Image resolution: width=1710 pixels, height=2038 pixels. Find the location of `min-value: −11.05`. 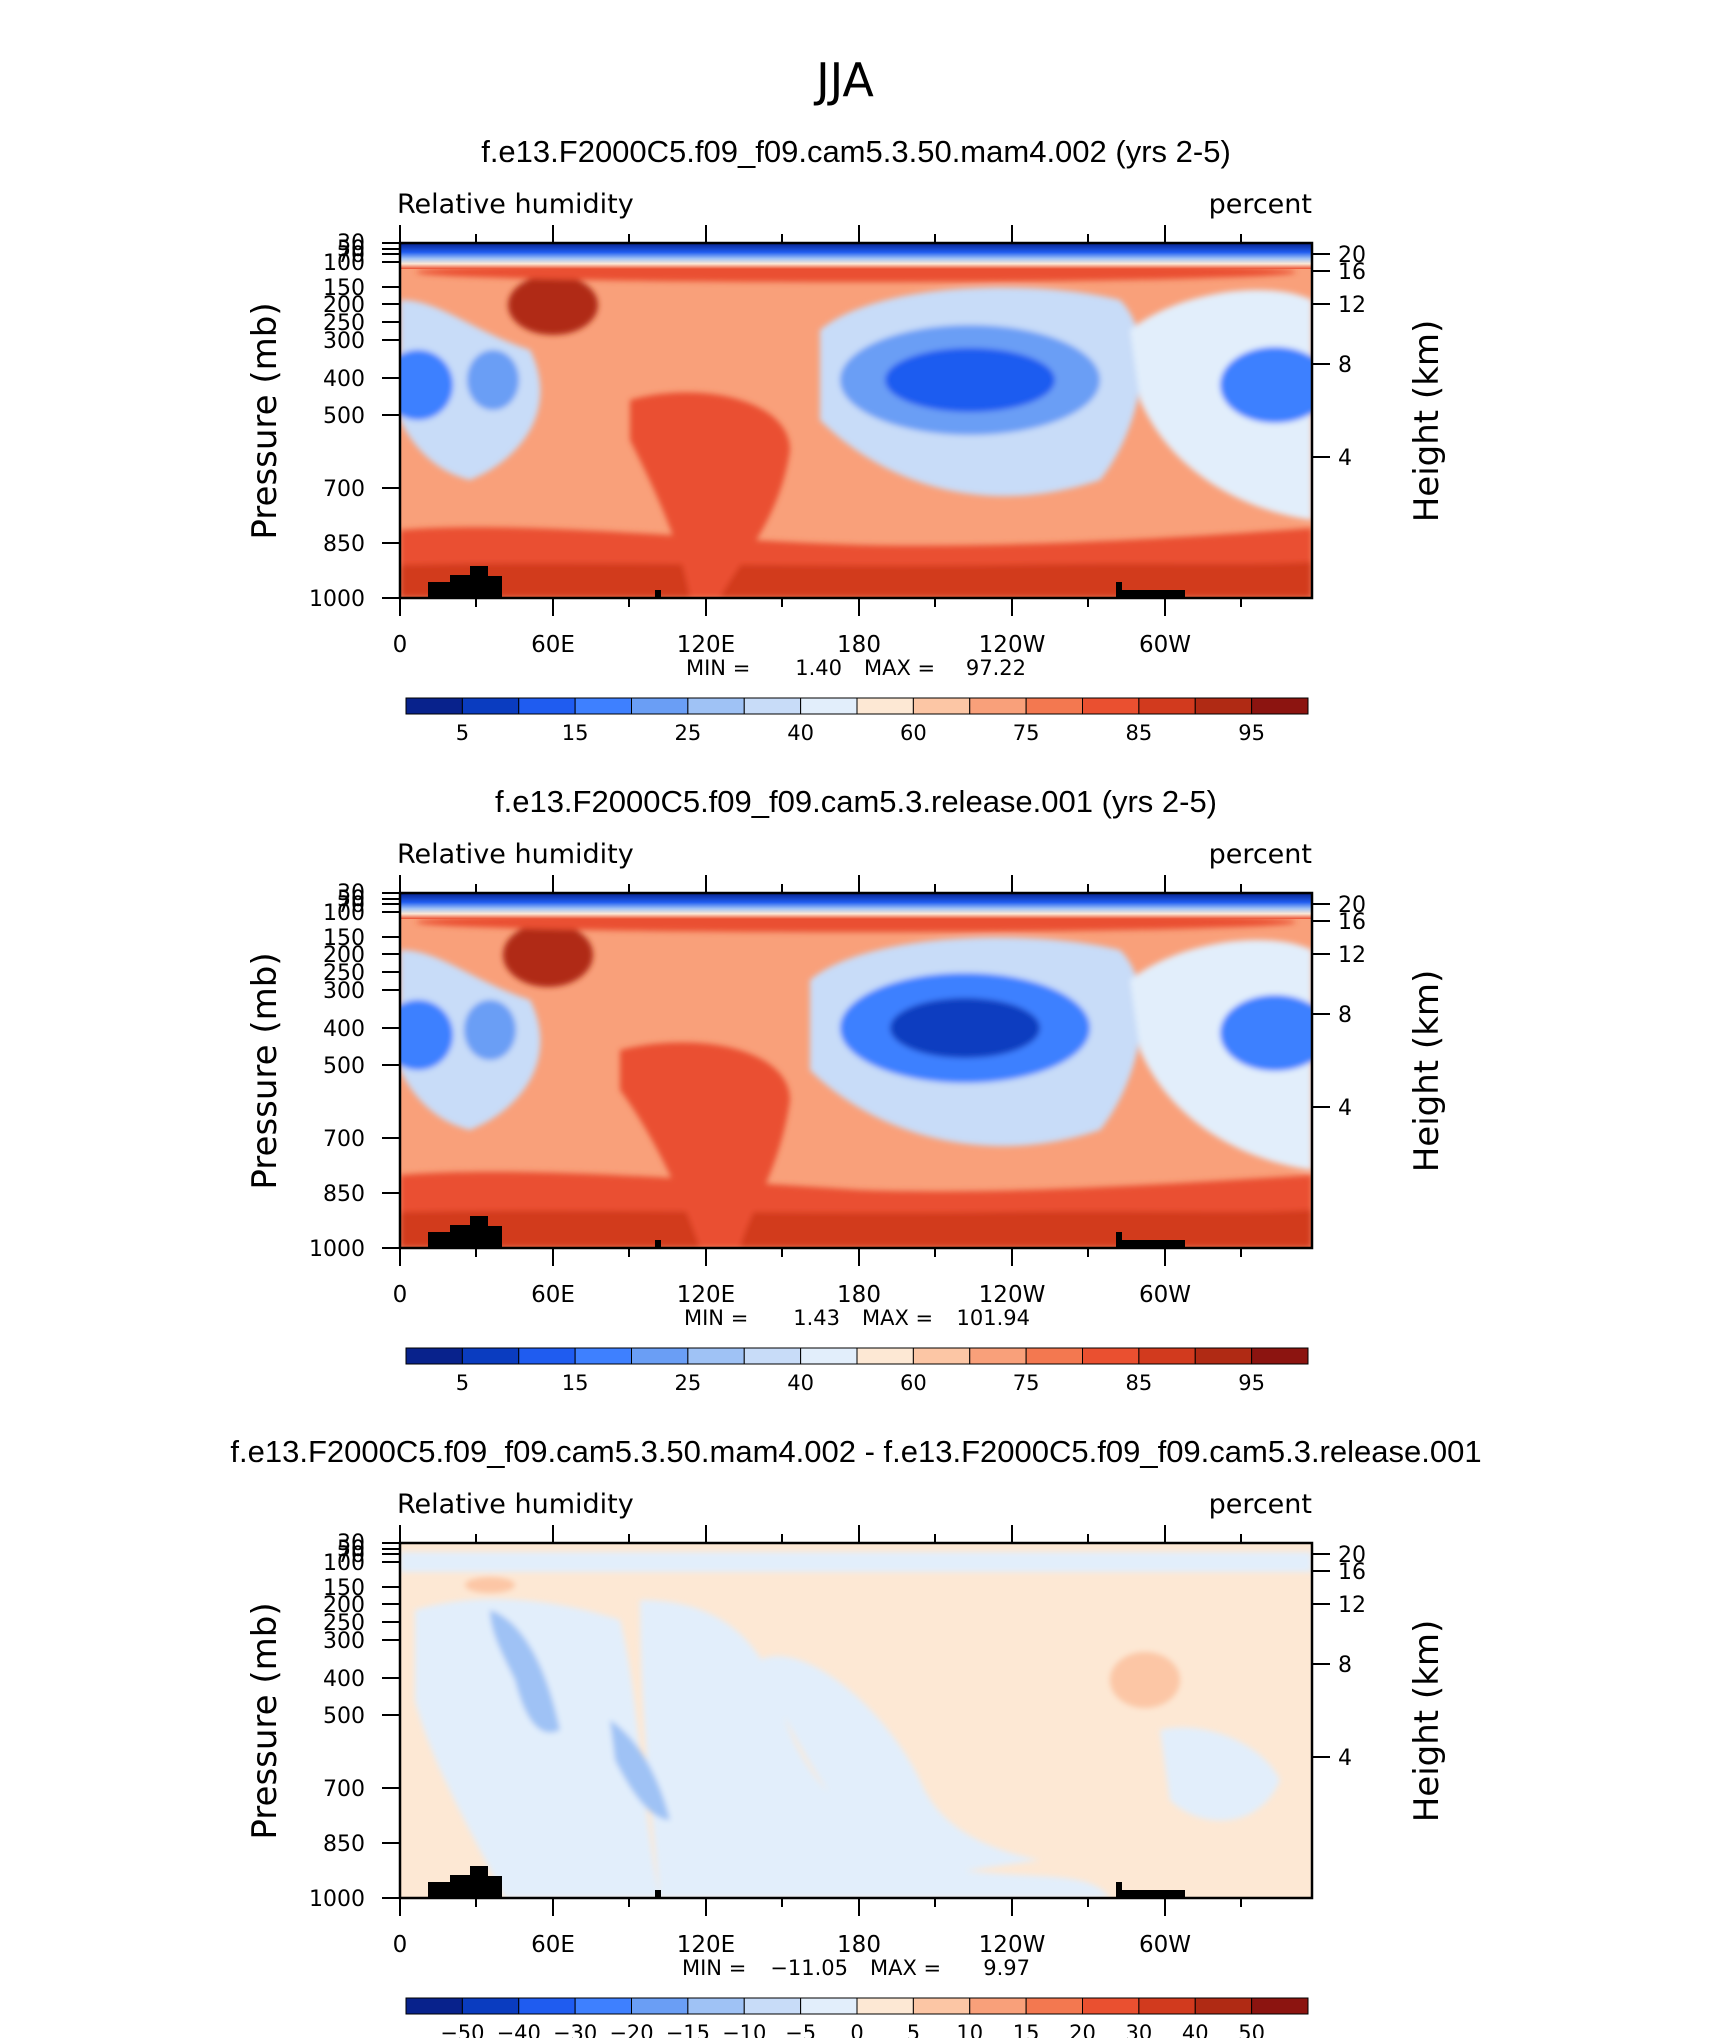

min-value: −11.05 is located at coordinates (809, 1968).